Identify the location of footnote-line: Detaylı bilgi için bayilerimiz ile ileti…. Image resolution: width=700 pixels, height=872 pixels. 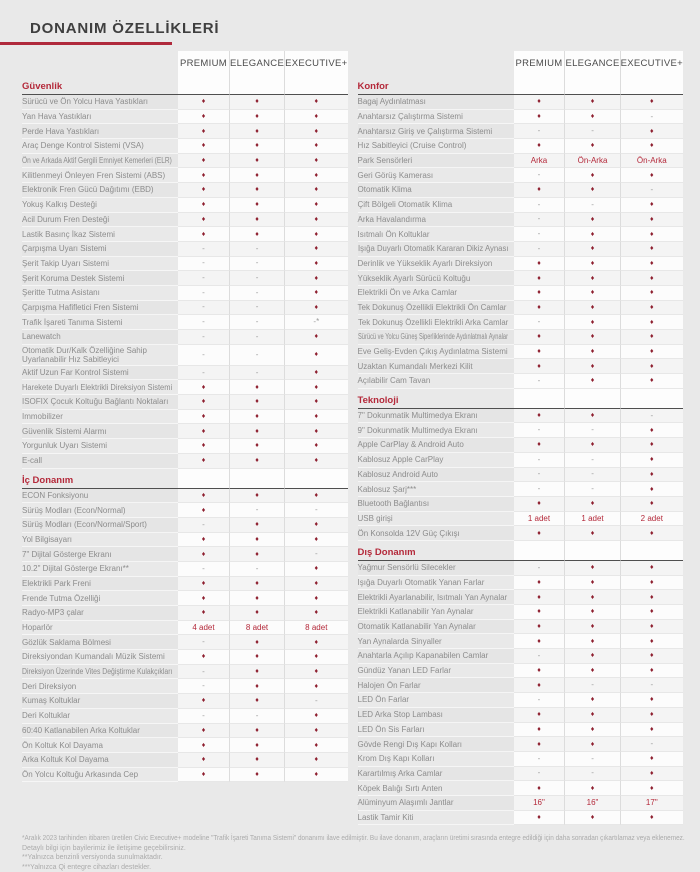
(356, 848).